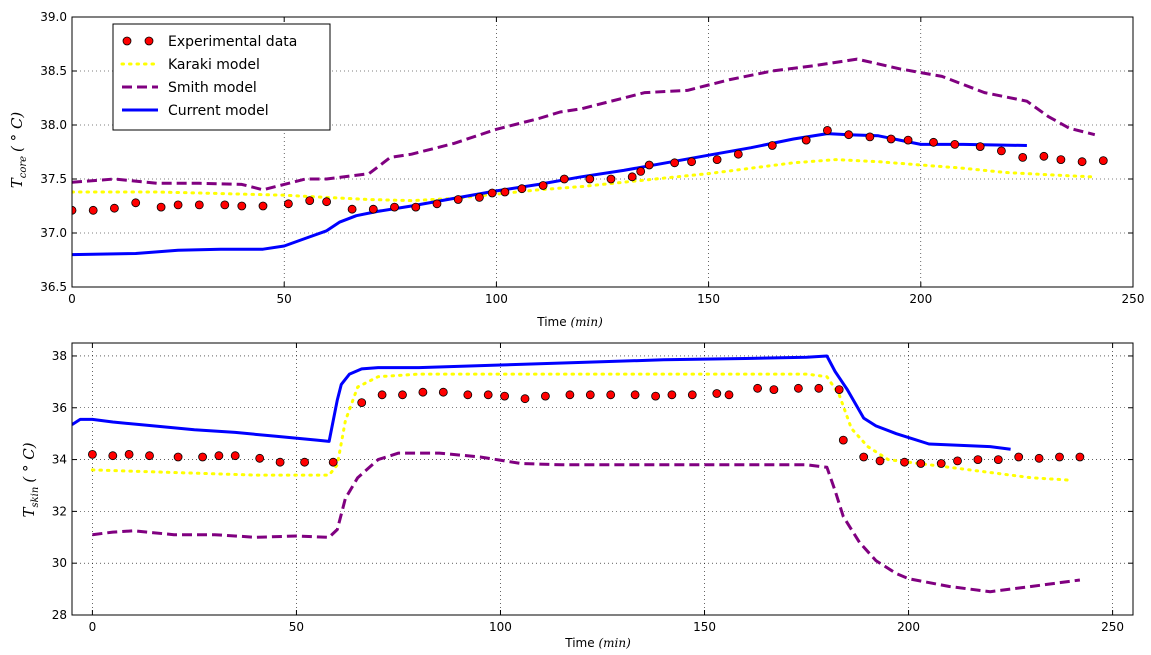 Image resolution: width=1151 pixels, height=655 pixels. Describe the element at coordinates (30, 479) in the screenshot. I see `skin-y-axis-label: Tskin( ° C)` at that location.